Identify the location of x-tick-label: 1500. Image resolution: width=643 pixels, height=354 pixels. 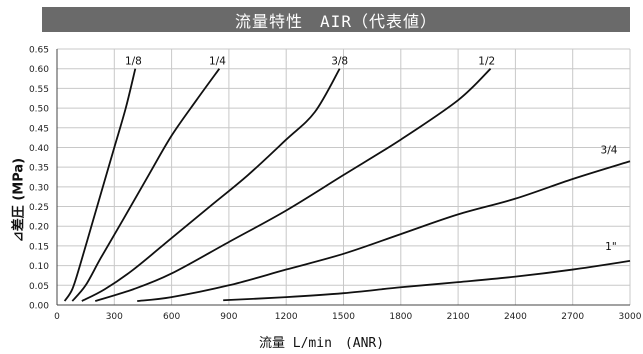
(343, 317).